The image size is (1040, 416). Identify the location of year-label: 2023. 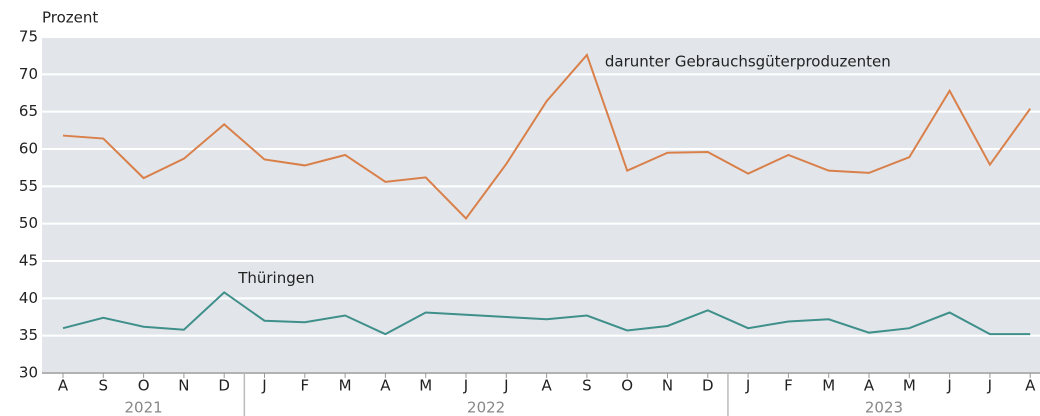
(884, 407).